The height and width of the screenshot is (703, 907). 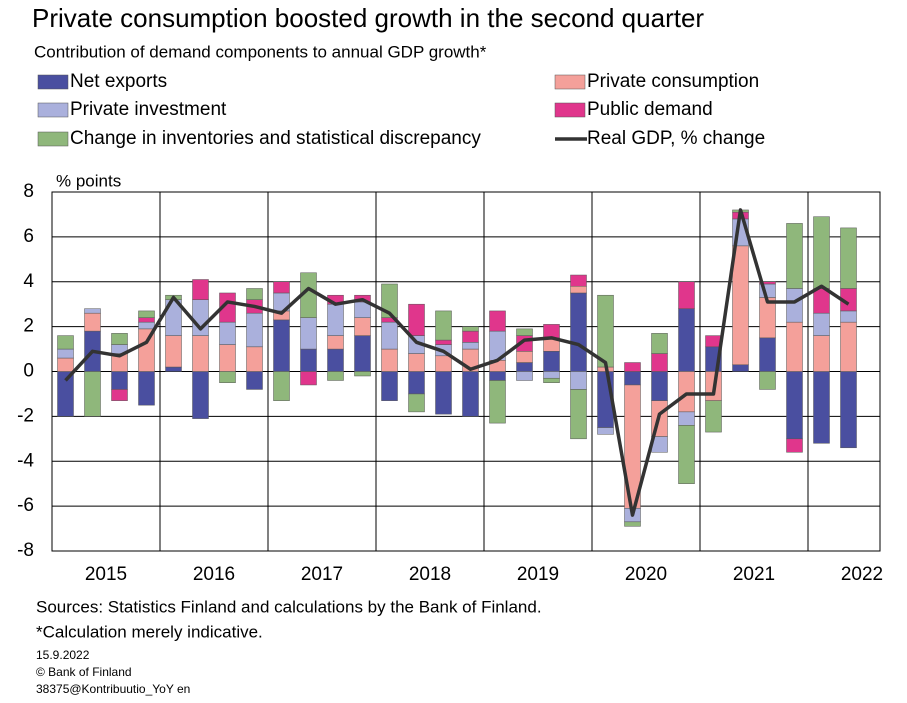 What do you see at coordinates (214, 574) in the screenshot?
I see `x-tick-label: 2016` at bounding box center [214, 574].